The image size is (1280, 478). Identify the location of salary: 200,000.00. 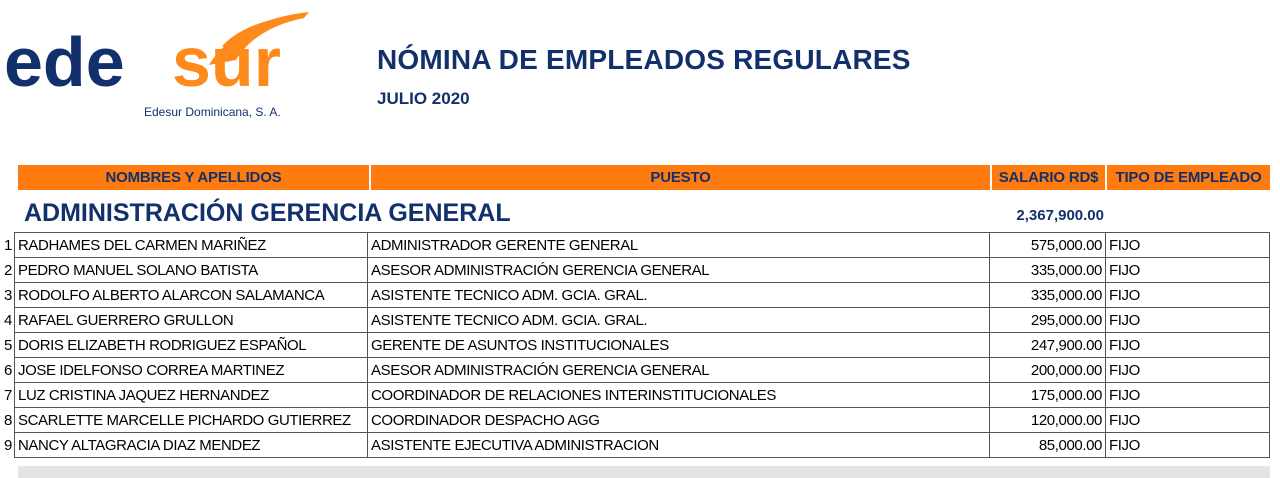
(1047, 370).